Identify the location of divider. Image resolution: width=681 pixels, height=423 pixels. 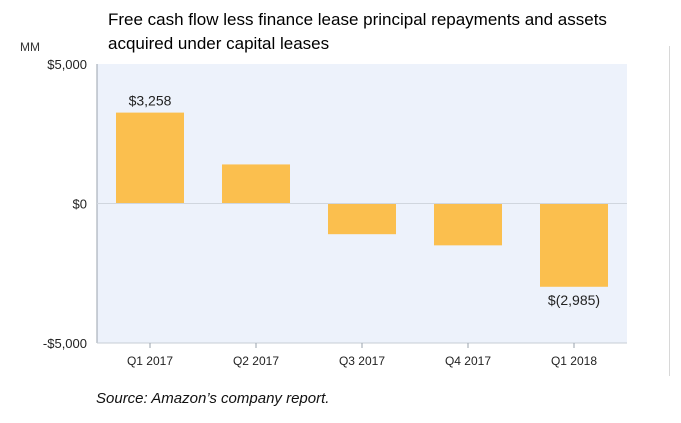
(669, 211).